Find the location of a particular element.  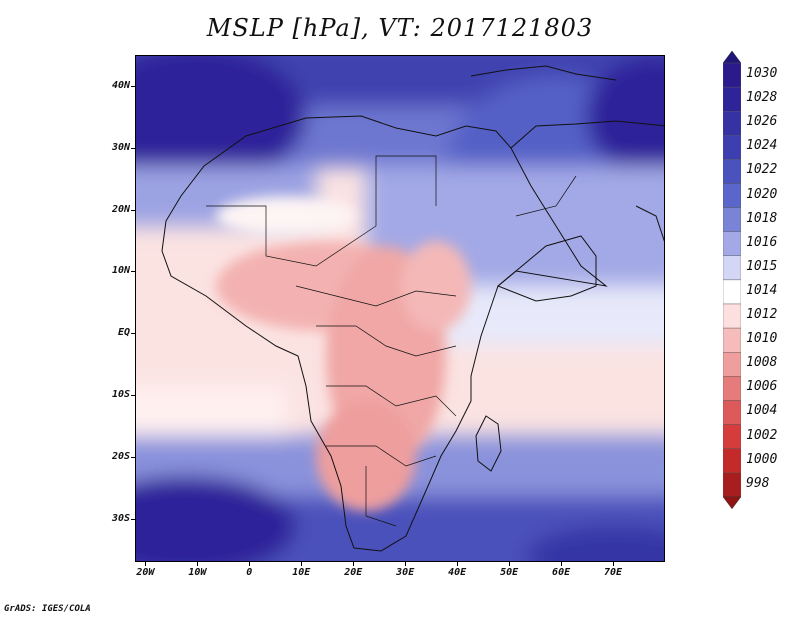

lat-label: 30S is located at coordinates (120, 518).